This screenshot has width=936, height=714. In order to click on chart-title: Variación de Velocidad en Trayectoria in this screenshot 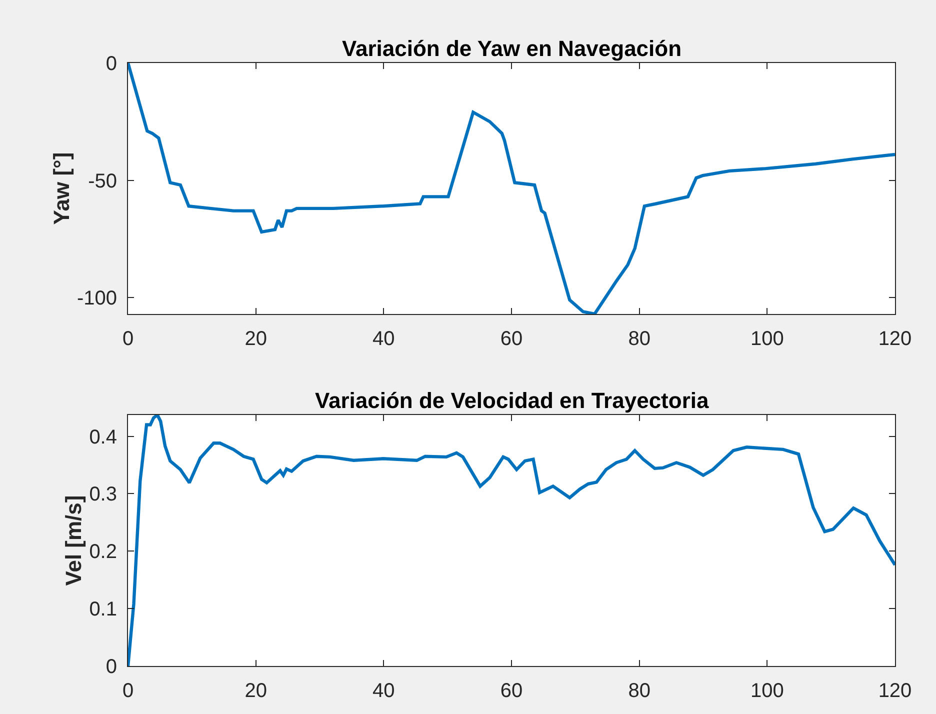, I will do `click(512, 400)`.